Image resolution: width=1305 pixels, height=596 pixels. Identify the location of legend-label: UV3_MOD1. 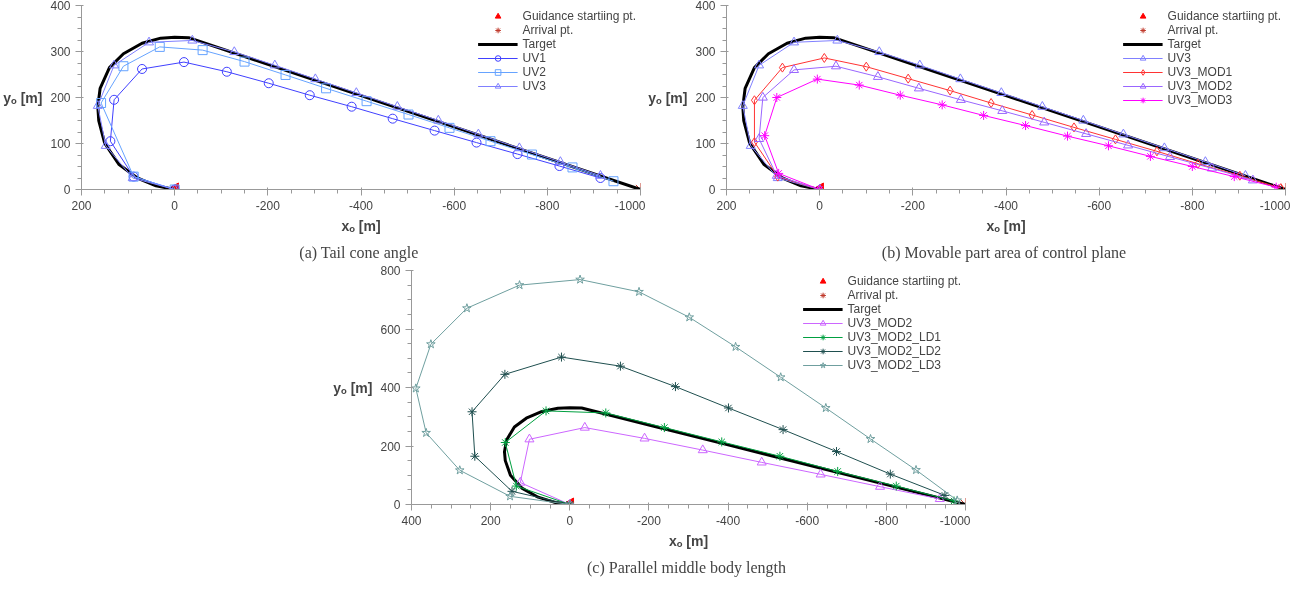
(1200, 72).